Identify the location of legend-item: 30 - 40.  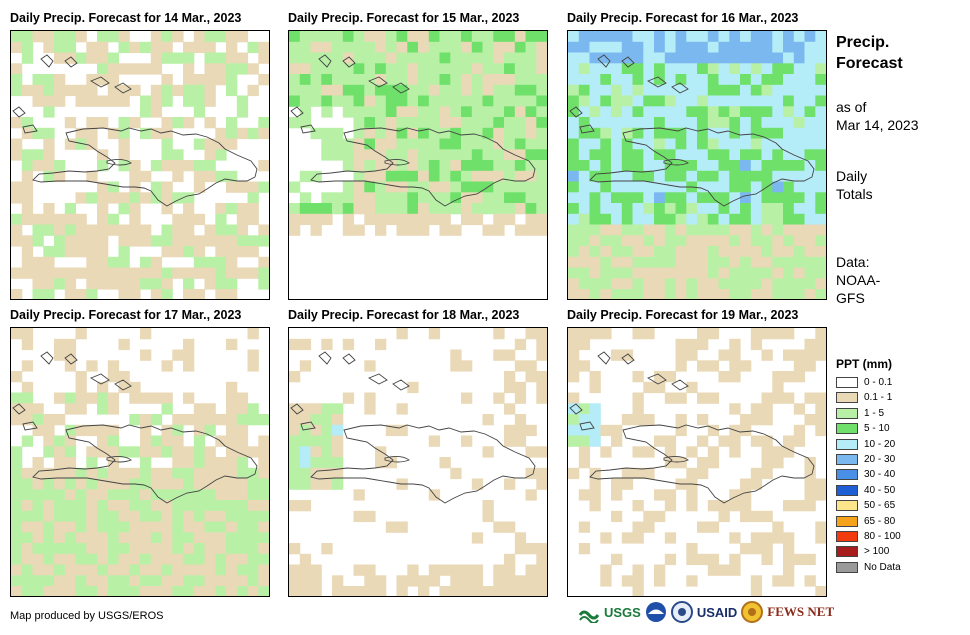
(865, 474).